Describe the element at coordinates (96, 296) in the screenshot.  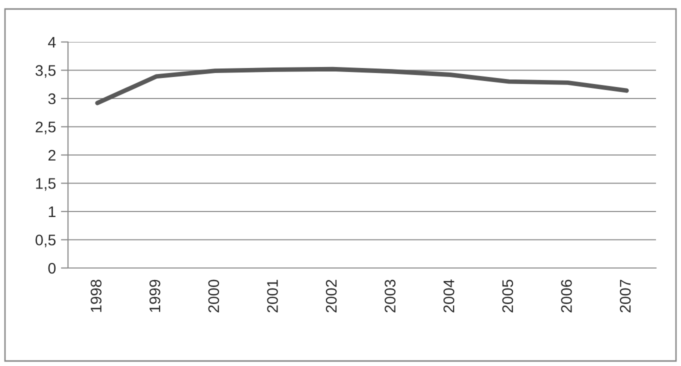
I see `x-tick-label: 1998` at that location.